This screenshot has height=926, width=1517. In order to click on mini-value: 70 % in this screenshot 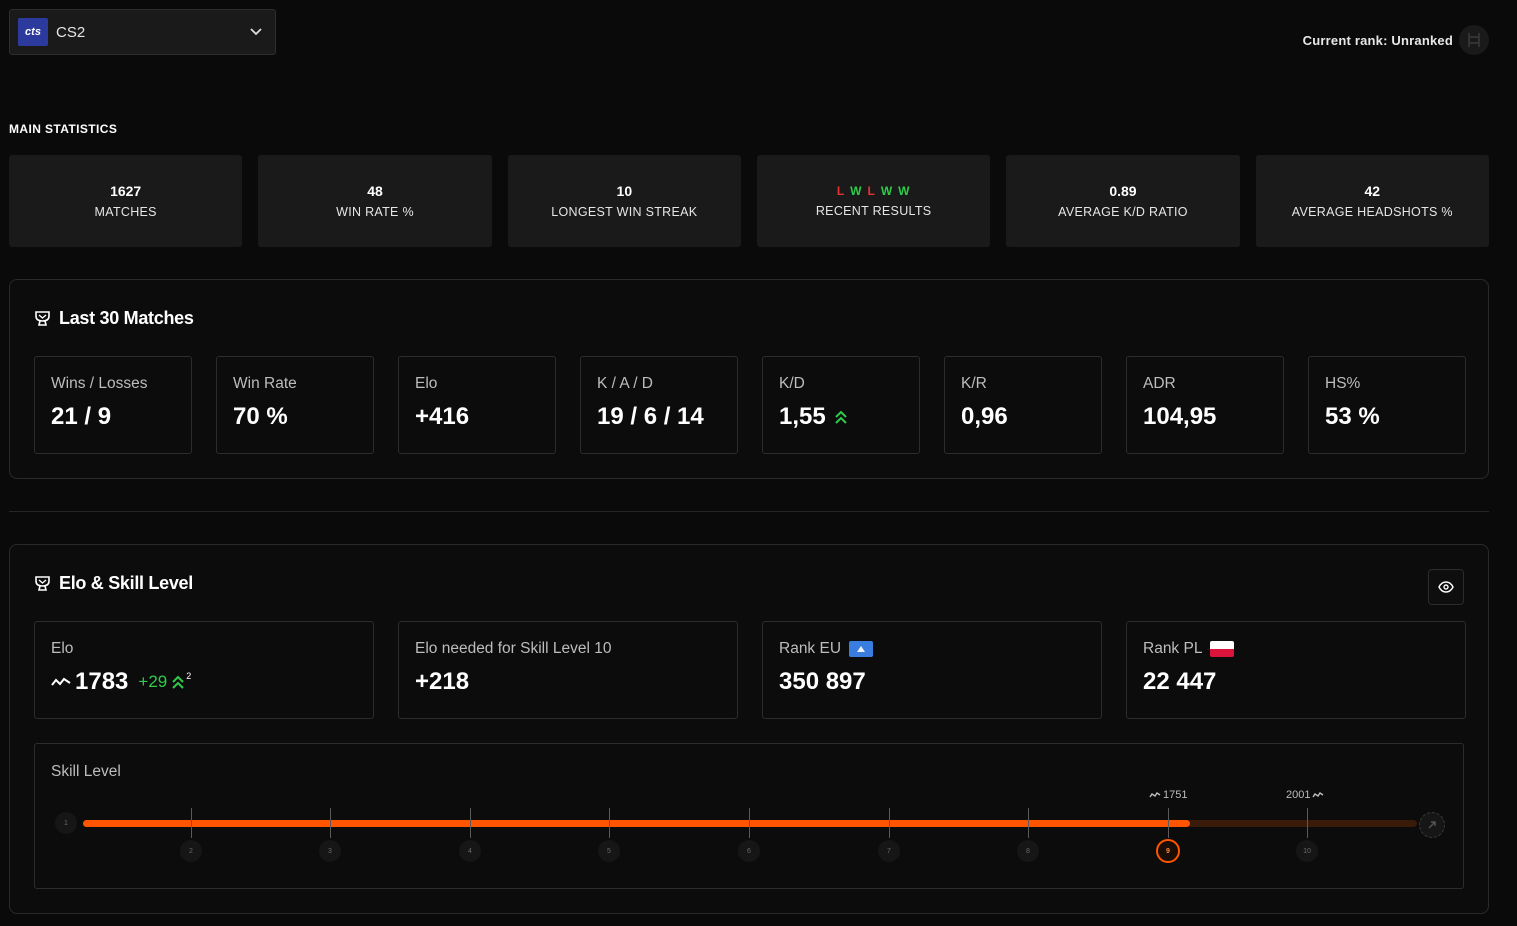, I will do `click(260, 416)`.